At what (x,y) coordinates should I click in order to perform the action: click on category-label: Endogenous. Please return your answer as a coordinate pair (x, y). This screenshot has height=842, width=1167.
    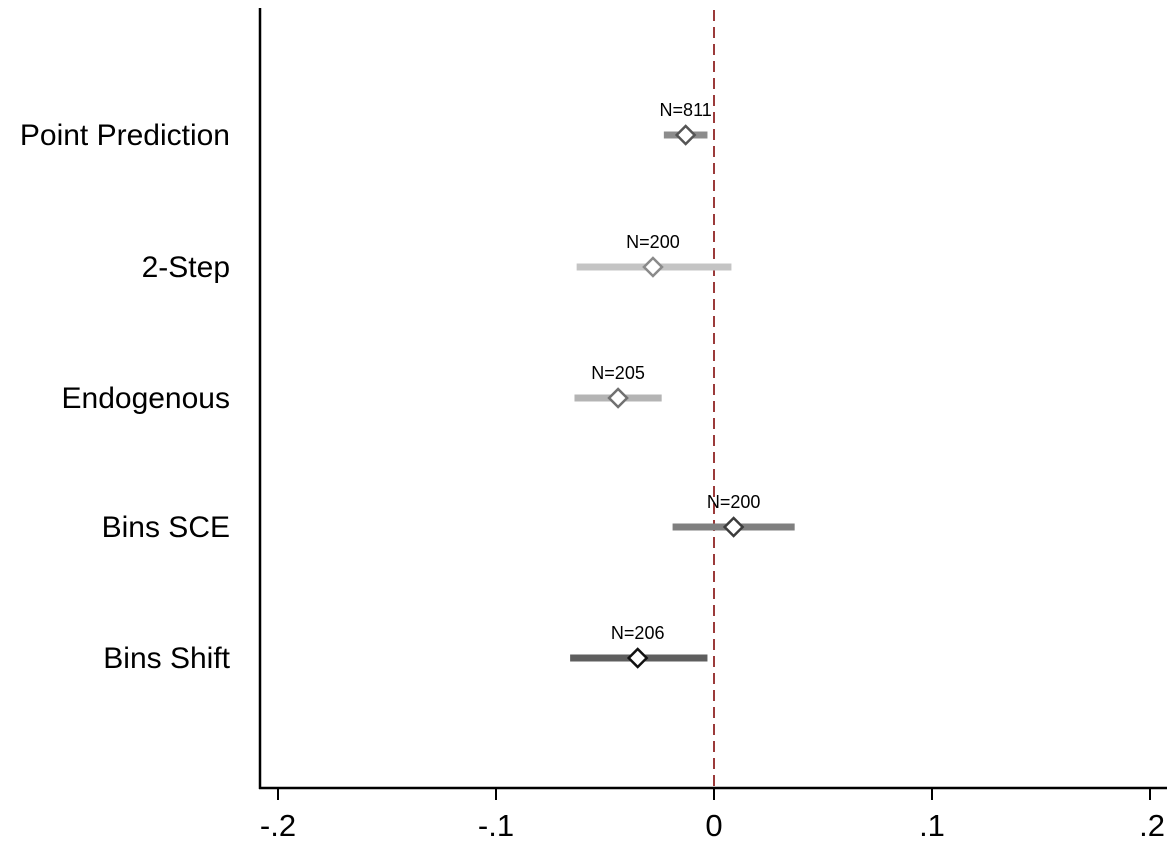
    Looking at the image, I should click on (146, 398).